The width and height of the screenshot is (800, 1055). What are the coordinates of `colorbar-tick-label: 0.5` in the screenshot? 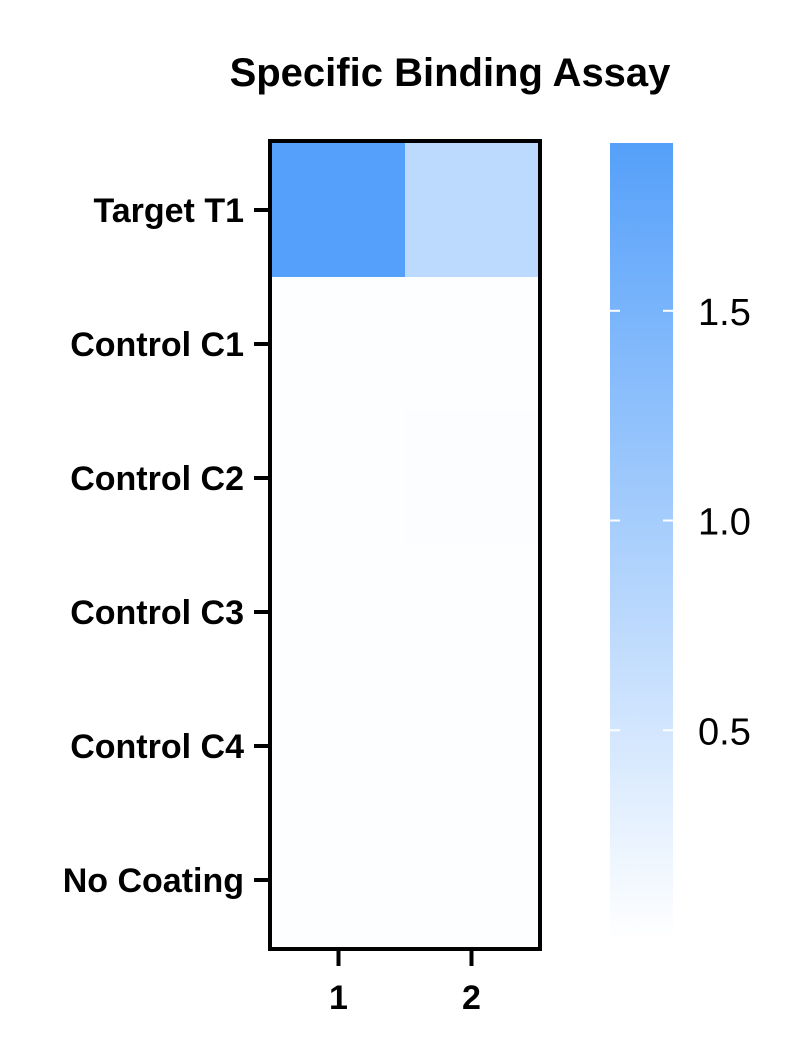 It's located at (724, 732).